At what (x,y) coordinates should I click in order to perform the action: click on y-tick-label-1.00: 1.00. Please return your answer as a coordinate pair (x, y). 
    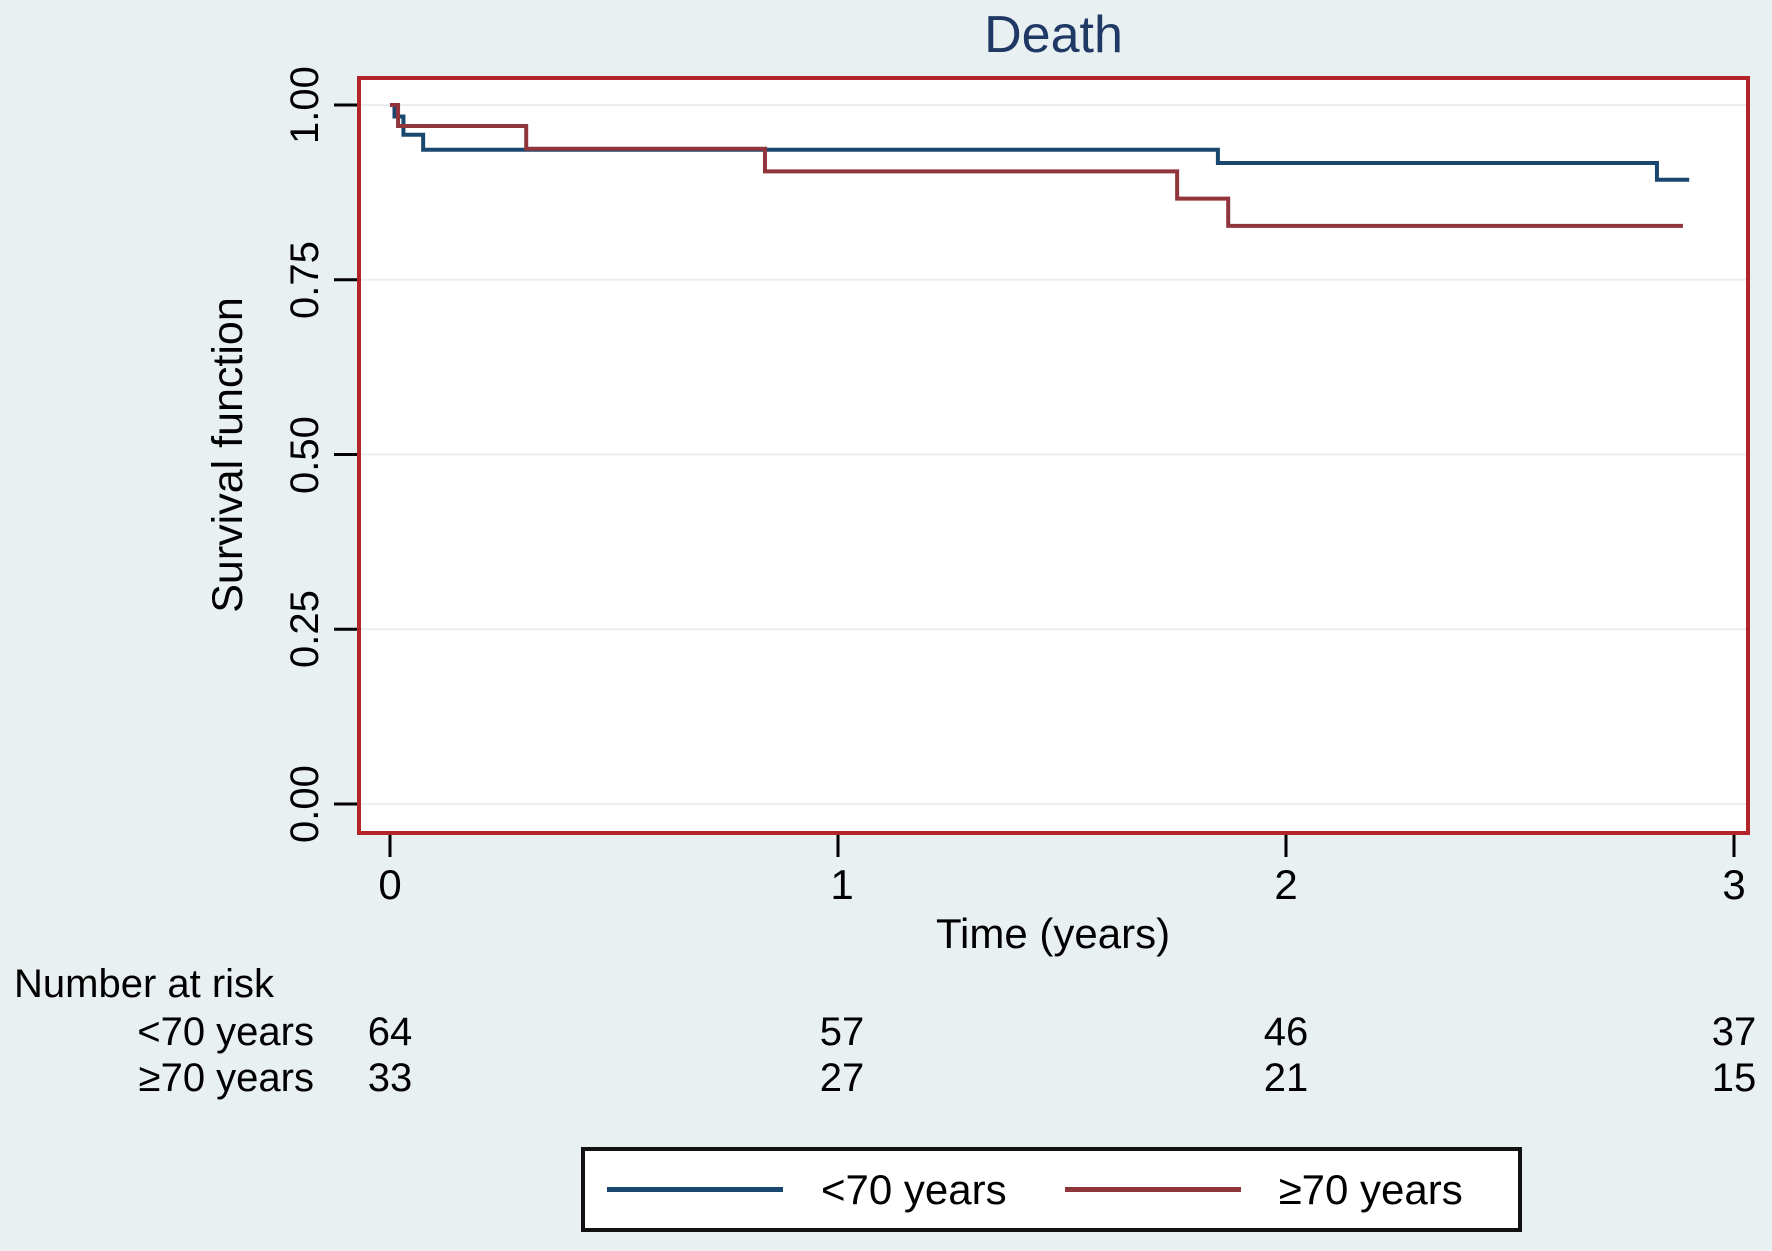
    Looking at the image, I should click on (305, 105).